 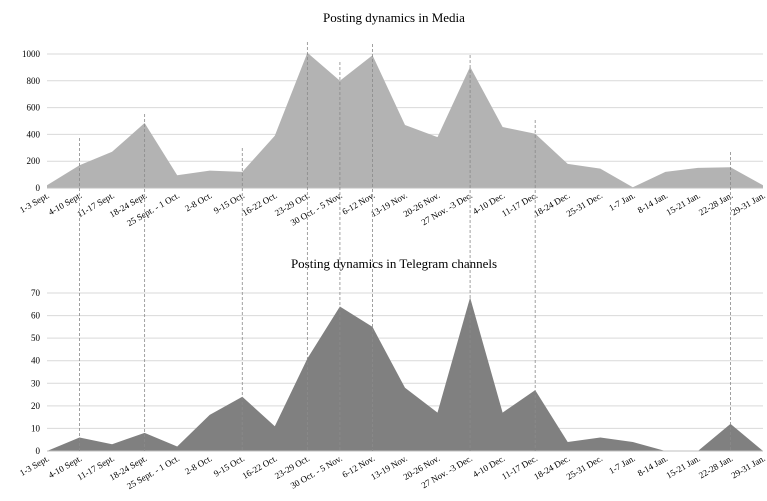 What do you see at coordinates (38, 188) in the screenshot?
I see `media-y-tick-label: 0` at bounding box center [38, 188].